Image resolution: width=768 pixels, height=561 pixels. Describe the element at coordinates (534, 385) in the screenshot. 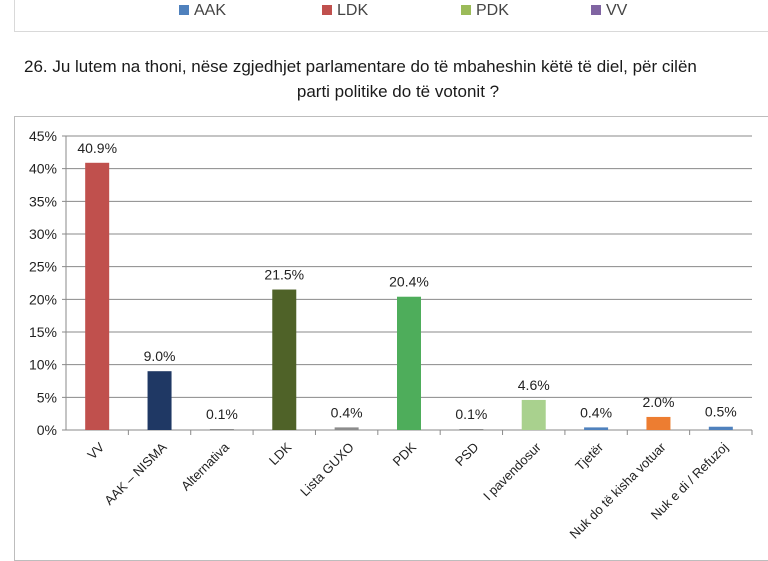

I see `data-label: 4.6%` at that location.